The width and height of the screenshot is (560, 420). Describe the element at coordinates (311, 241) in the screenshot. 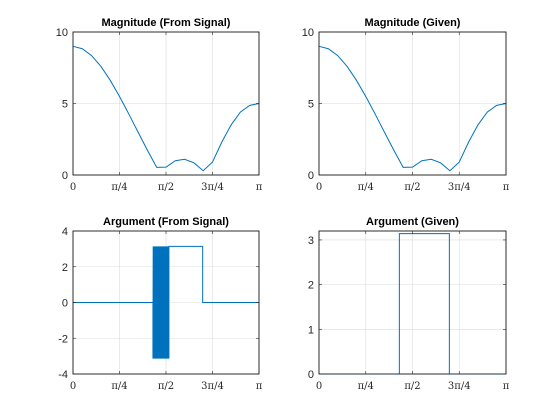

I see `y-tick-label: 3` at that location.